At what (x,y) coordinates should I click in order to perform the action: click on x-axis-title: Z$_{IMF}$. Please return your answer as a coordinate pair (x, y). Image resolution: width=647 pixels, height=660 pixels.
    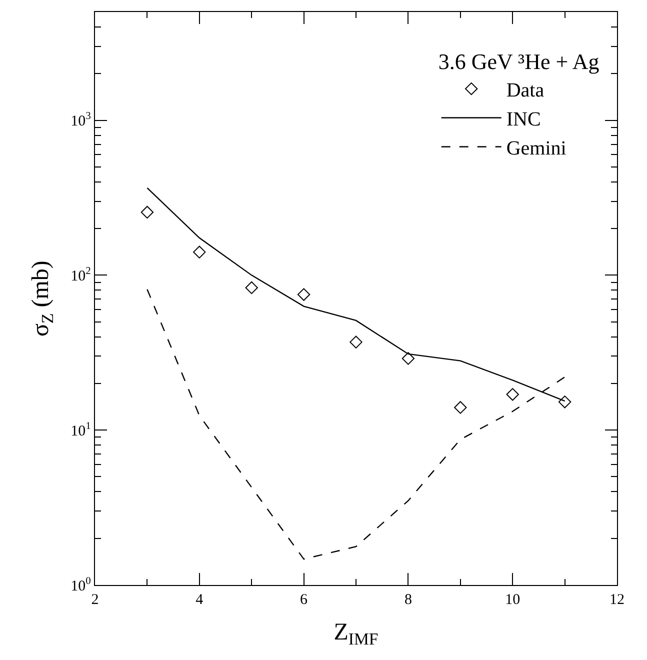
    Looking at the image, I should click on (356, 633).